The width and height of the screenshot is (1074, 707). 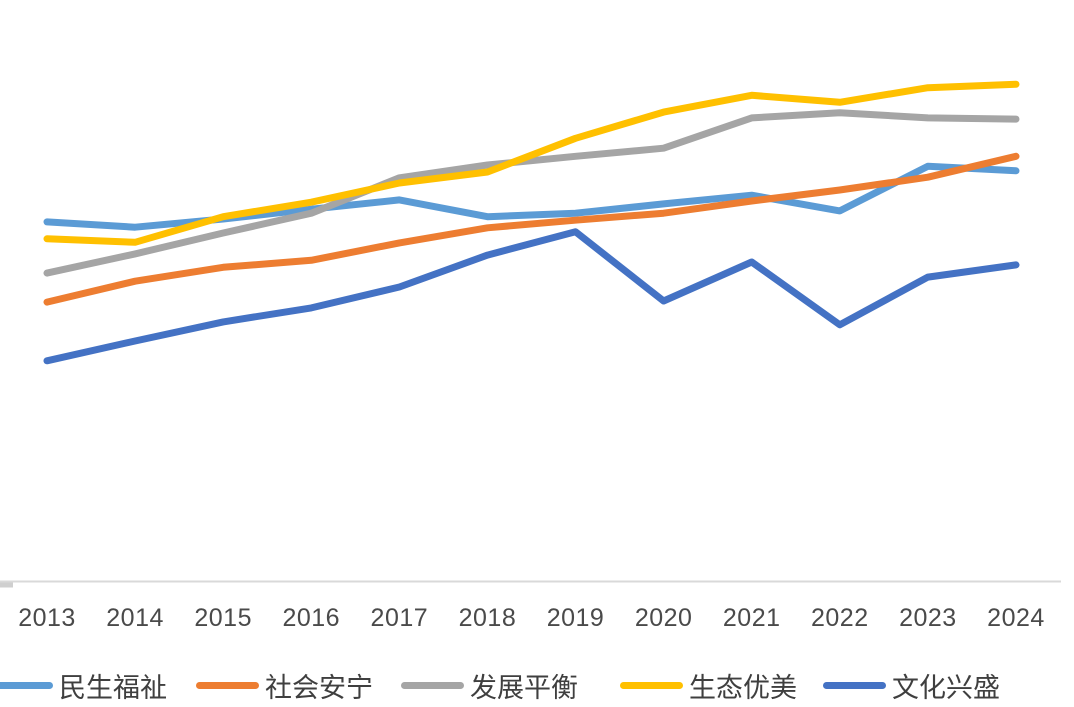 I want to click on legend-label: 生态优美, so click(x=743, y=687).